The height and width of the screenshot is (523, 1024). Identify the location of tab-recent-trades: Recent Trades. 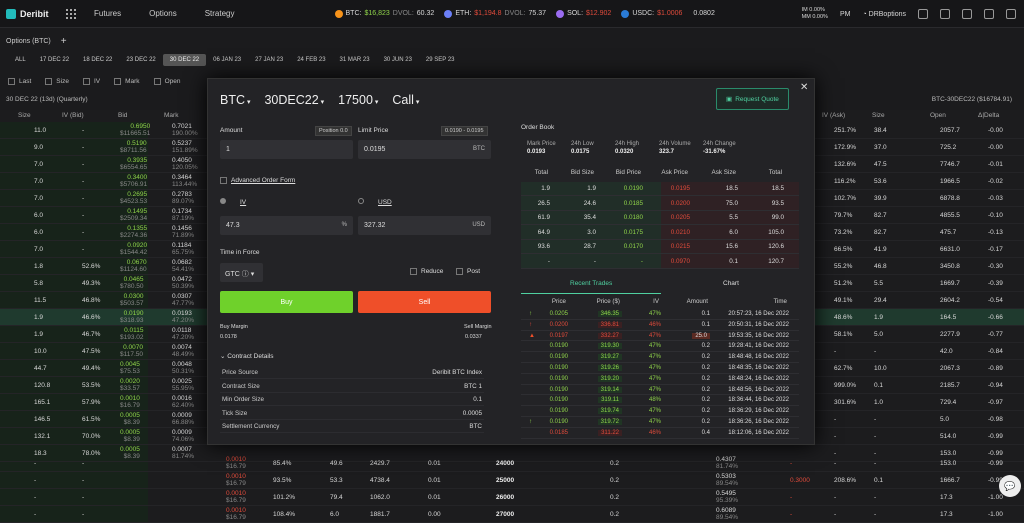
(591, 283).